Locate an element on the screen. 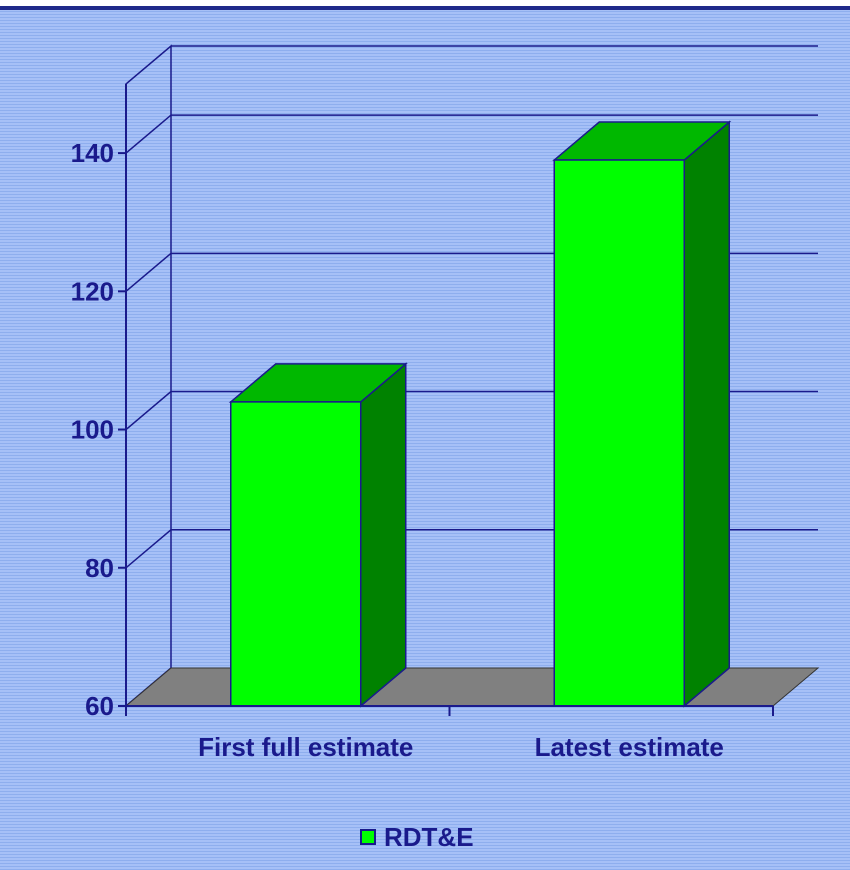  legend-swatch is located at coordinates (368, 837).